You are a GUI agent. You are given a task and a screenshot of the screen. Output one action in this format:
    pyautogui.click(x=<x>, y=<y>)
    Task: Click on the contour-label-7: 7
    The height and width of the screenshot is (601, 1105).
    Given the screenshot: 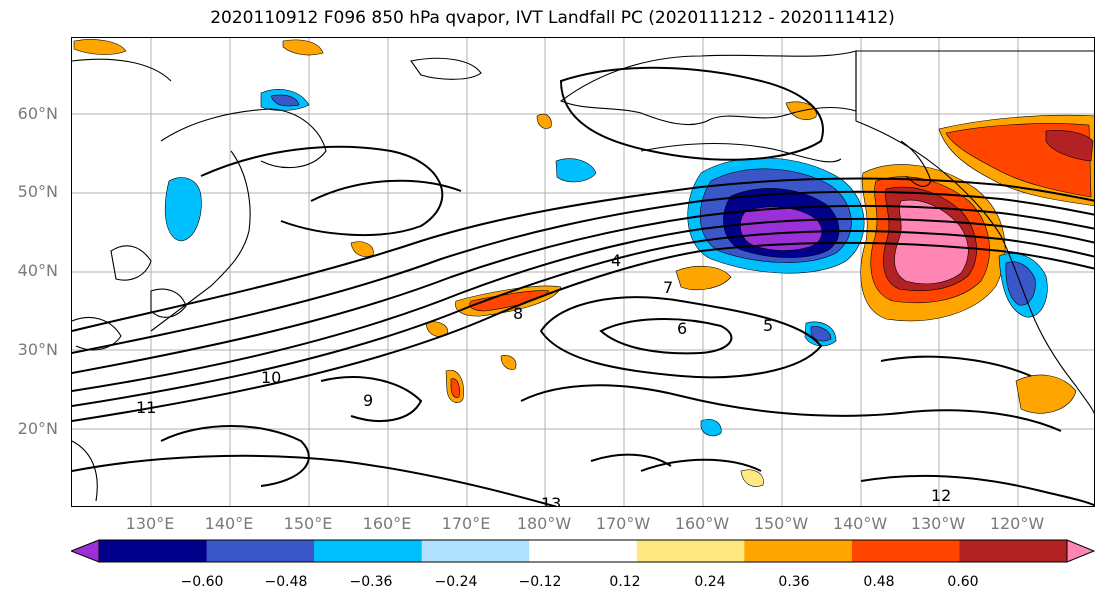 What is the action you would take?
    pyautogui.click(x=668, y=287)
    